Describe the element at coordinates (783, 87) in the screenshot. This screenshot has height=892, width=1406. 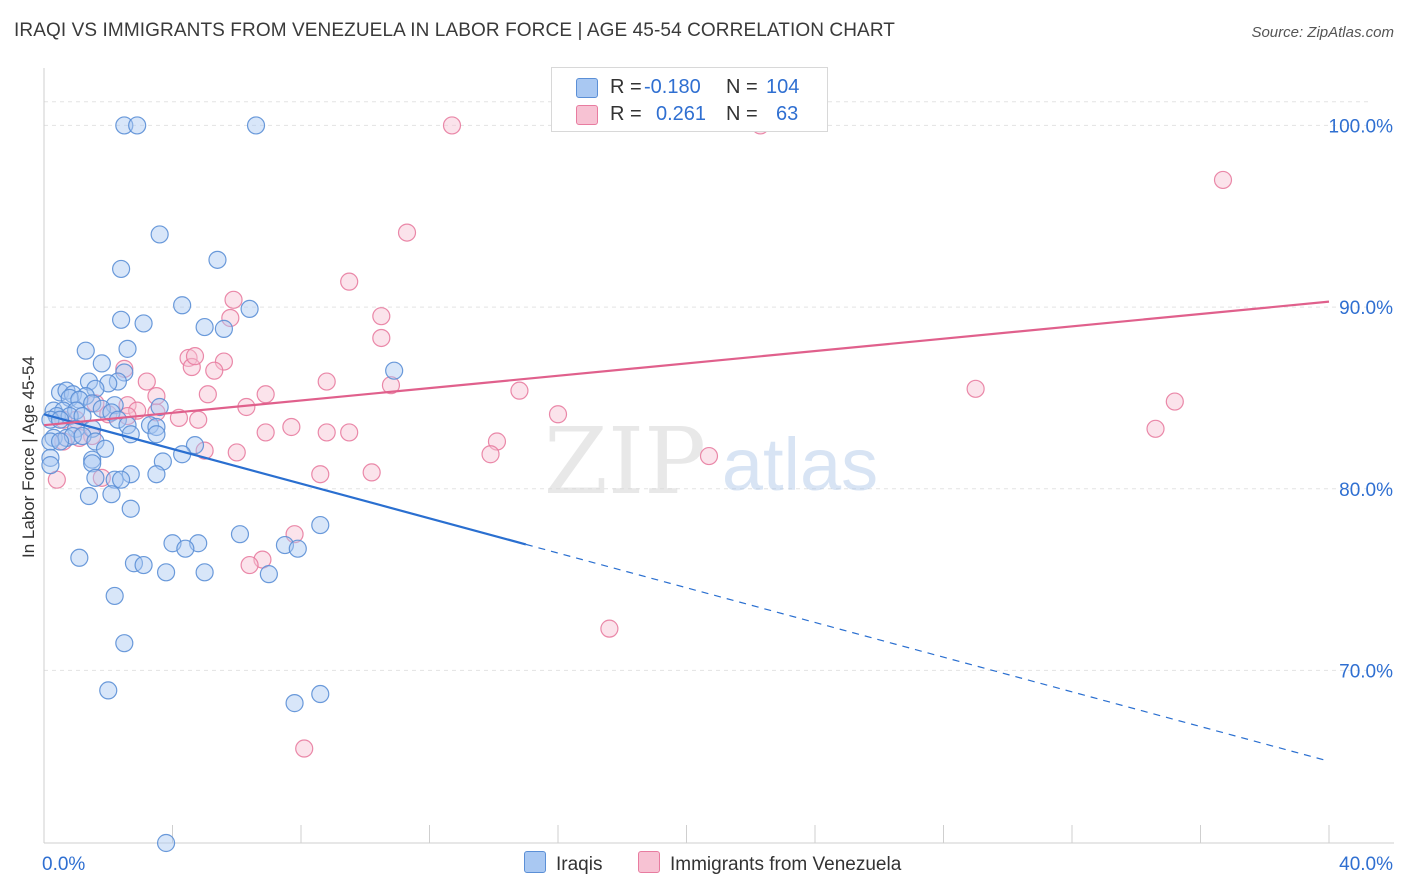
I see `legend-n-value-iraqis: 104` at that location.